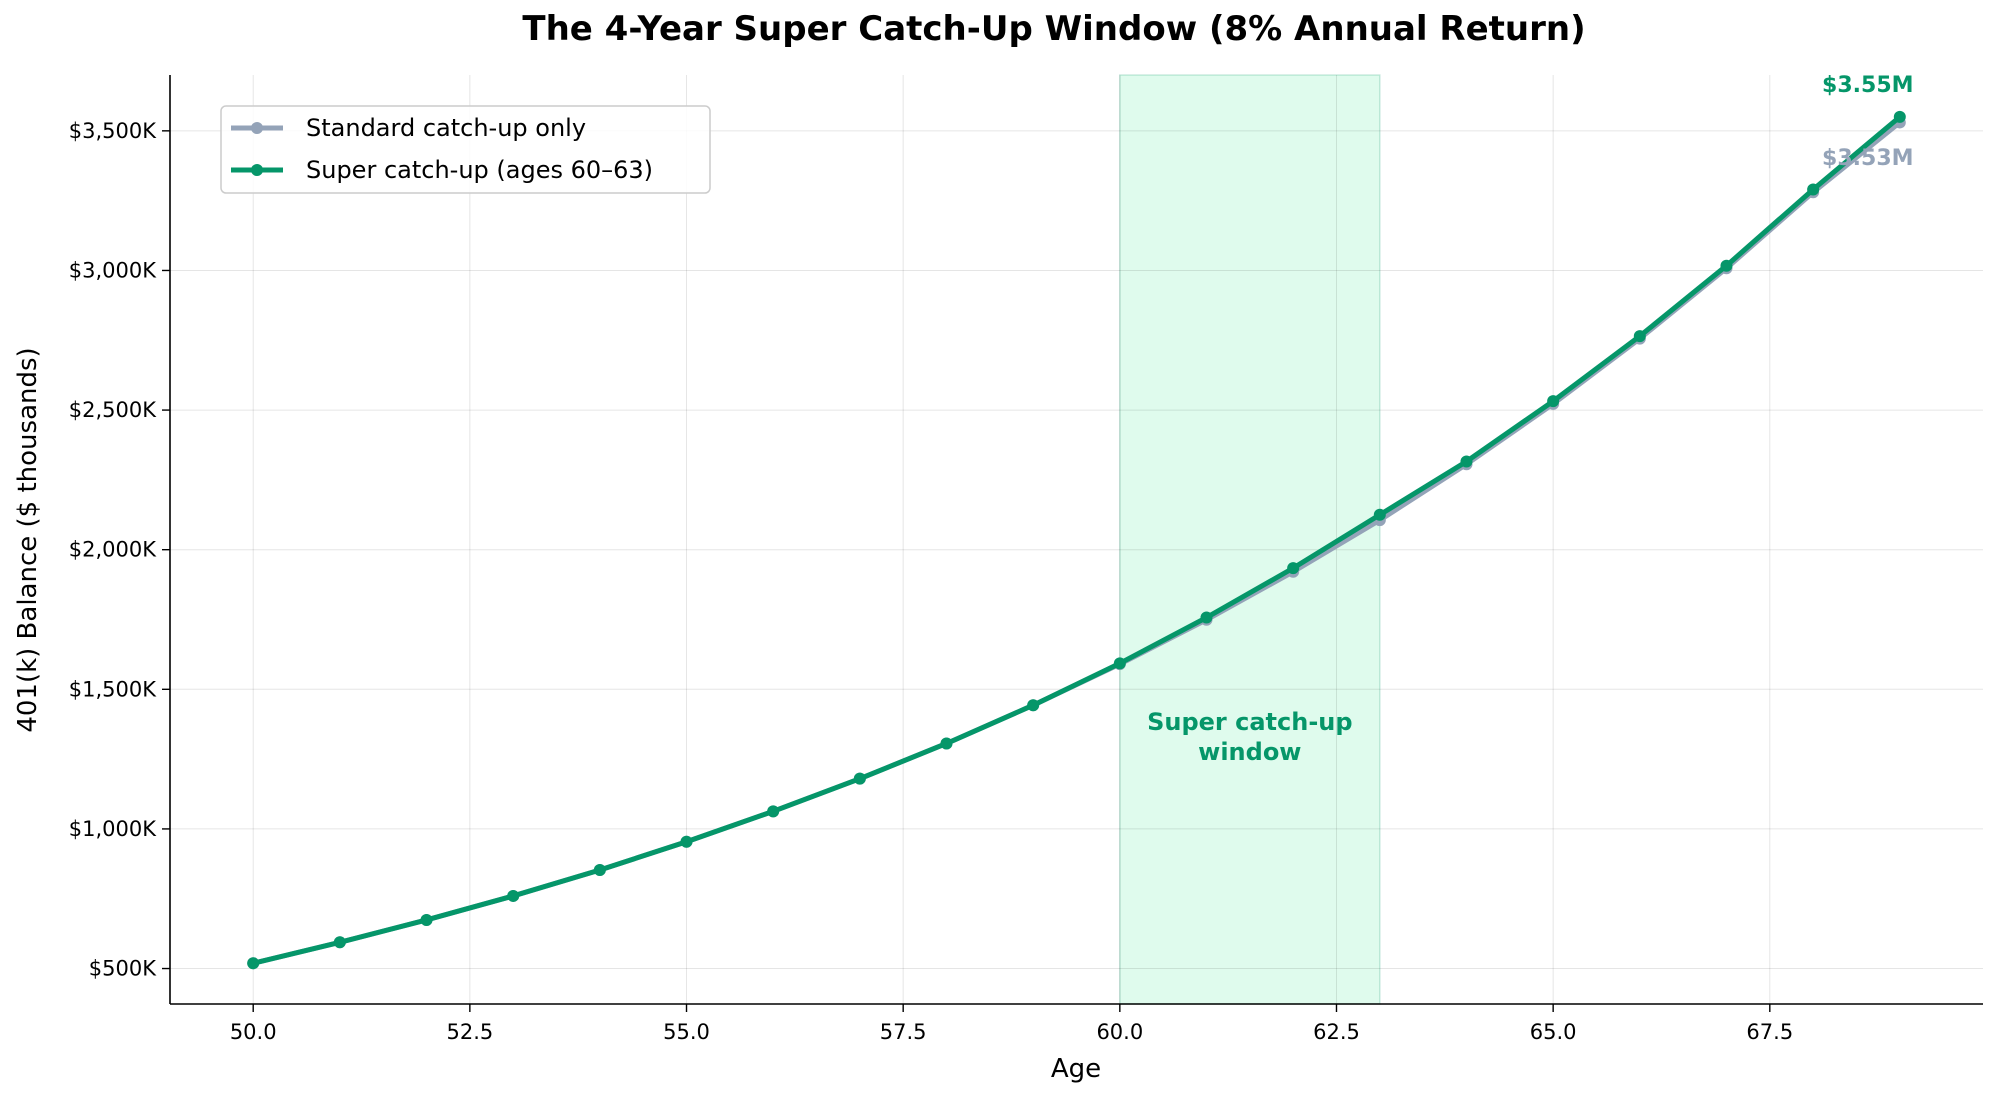  What do you see at coordinates (1249, 722) in the screenshot?
I see `window-label-line1: Super catch-up` at bounding box center [1249, 722].